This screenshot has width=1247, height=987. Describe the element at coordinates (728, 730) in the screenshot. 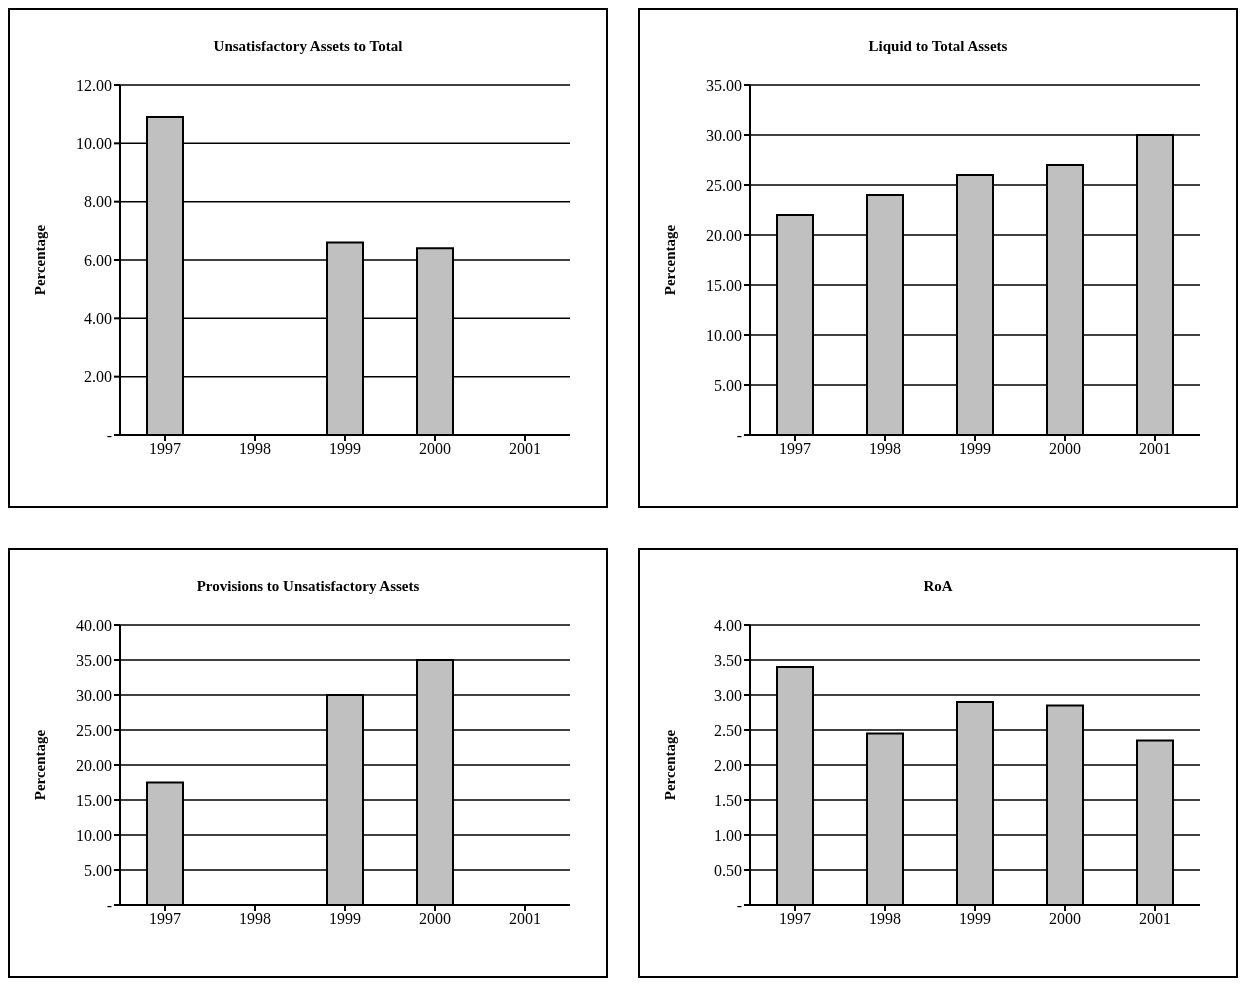

I see `y-tick-label: 2.50` at that location.